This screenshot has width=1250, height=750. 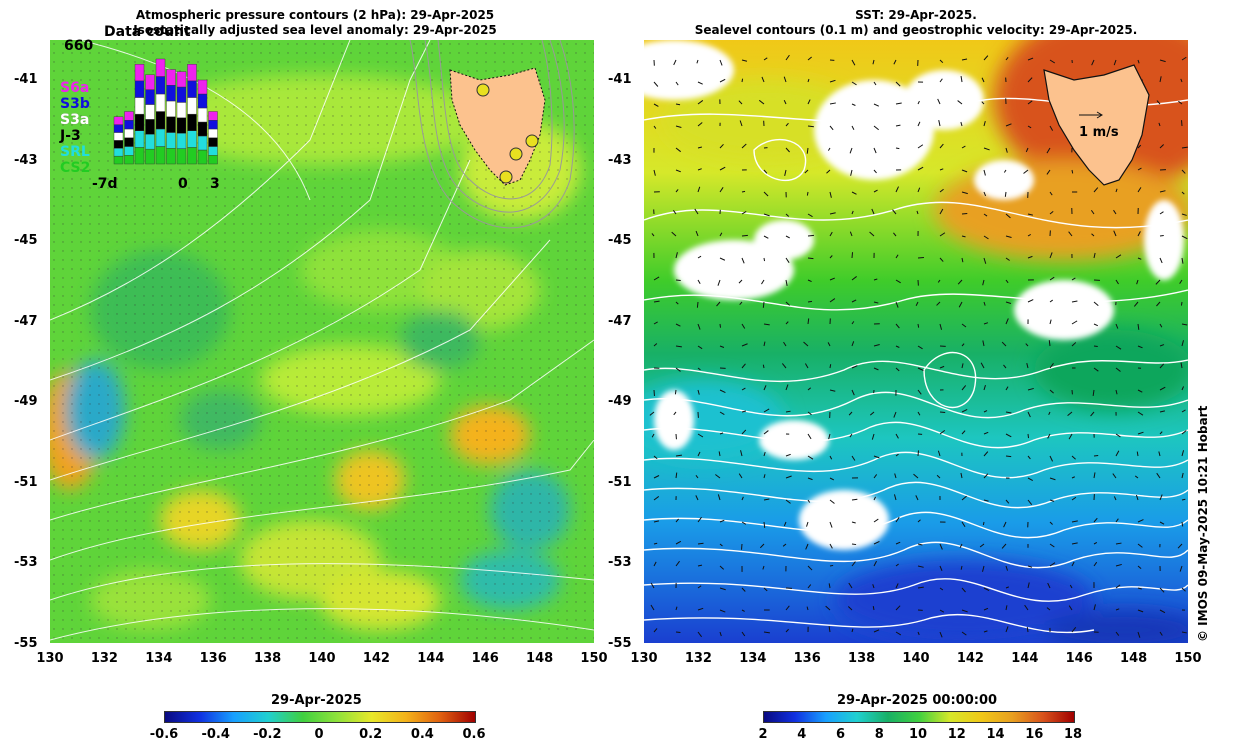 I want to click on colorbar-tick: 0, so click(x=319, y=734).